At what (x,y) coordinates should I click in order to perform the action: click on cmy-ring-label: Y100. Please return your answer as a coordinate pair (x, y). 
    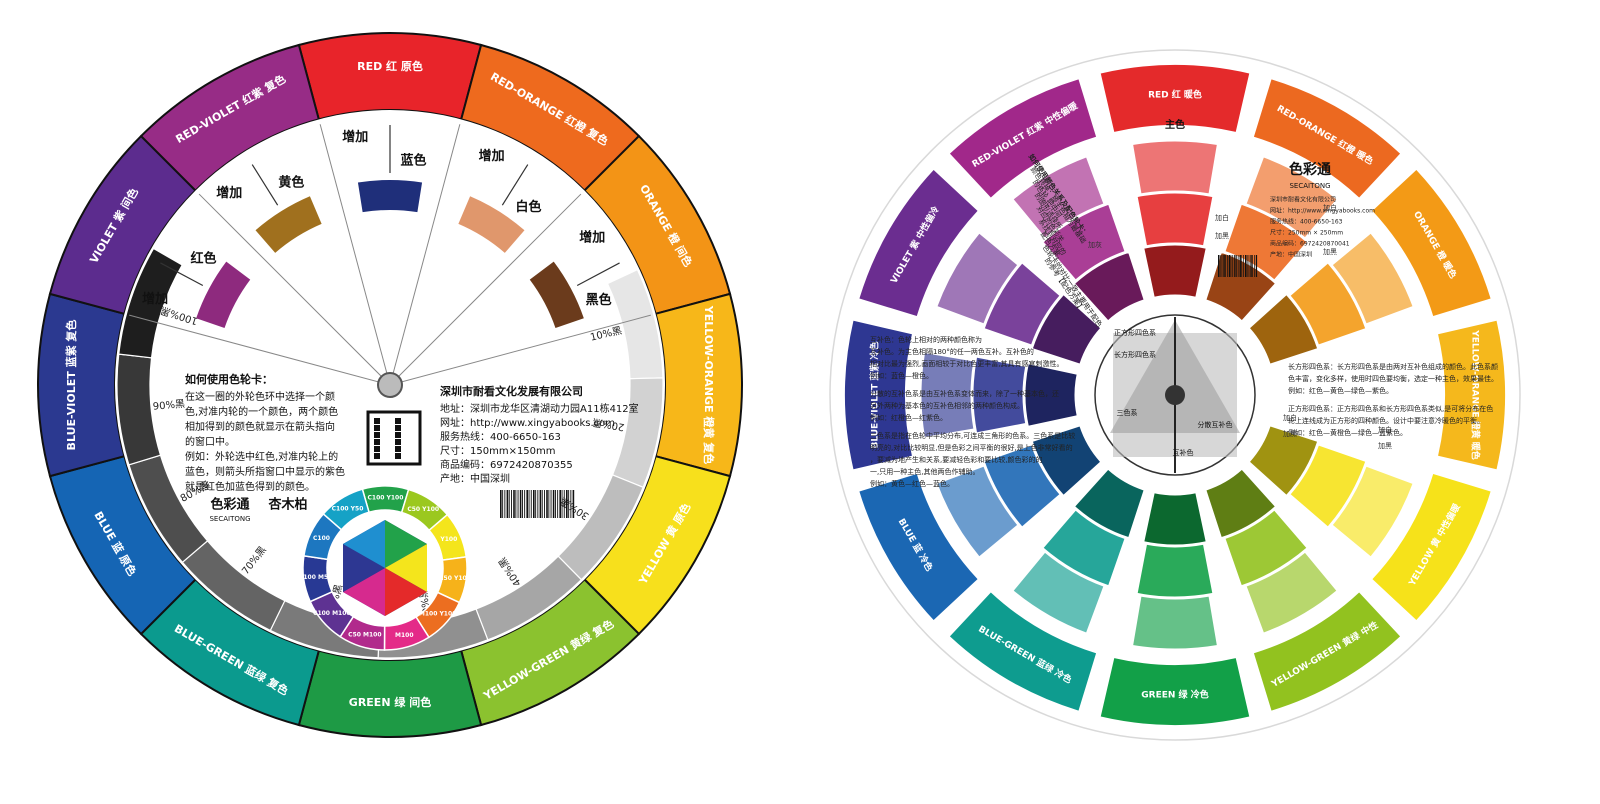
    Looking at the image, I should click on (448, 539).